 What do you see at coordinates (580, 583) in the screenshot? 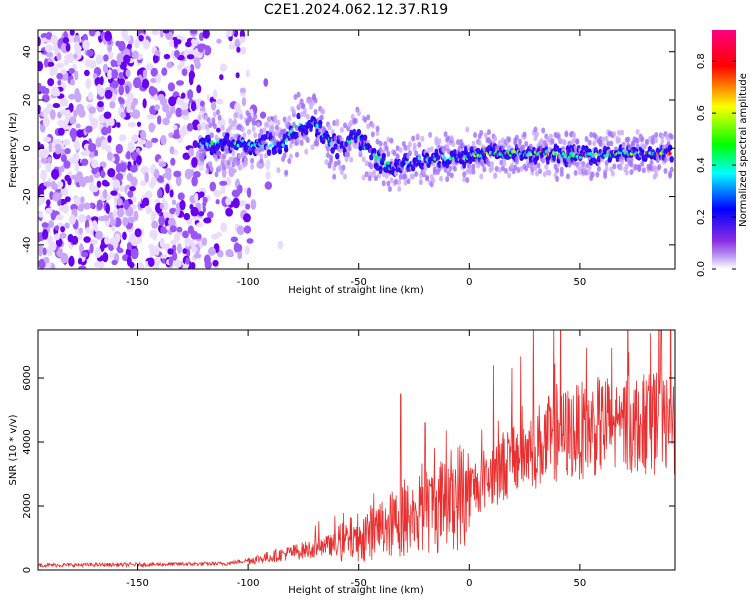
I see `snr-x-tick-label: 50` at bounding box center [580, 583].